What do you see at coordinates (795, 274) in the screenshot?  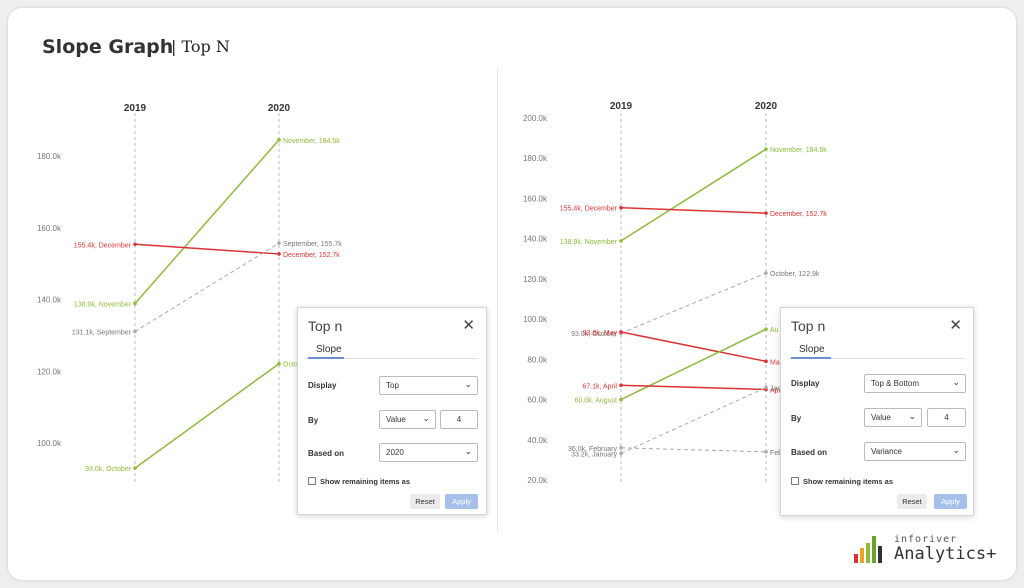 I see `data-label: October, 122.9k` at bounding box center [795, 274].